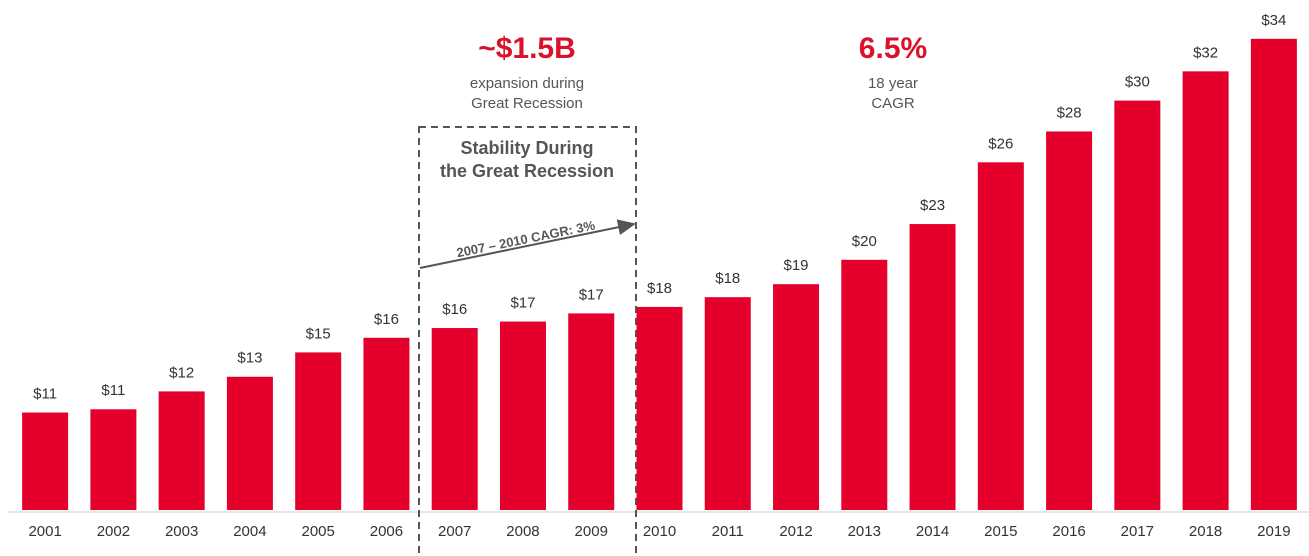  I want to click on annotation-value: 6.5%, so click(893, 48).